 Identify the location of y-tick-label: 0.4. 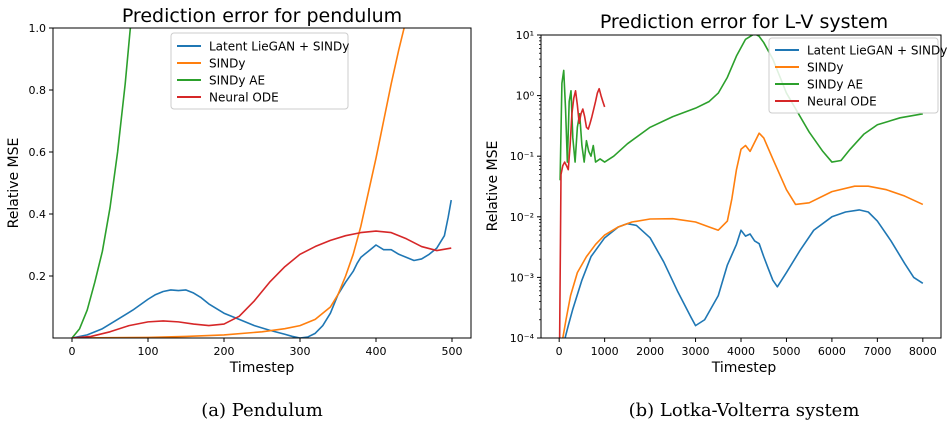
(38, 214).